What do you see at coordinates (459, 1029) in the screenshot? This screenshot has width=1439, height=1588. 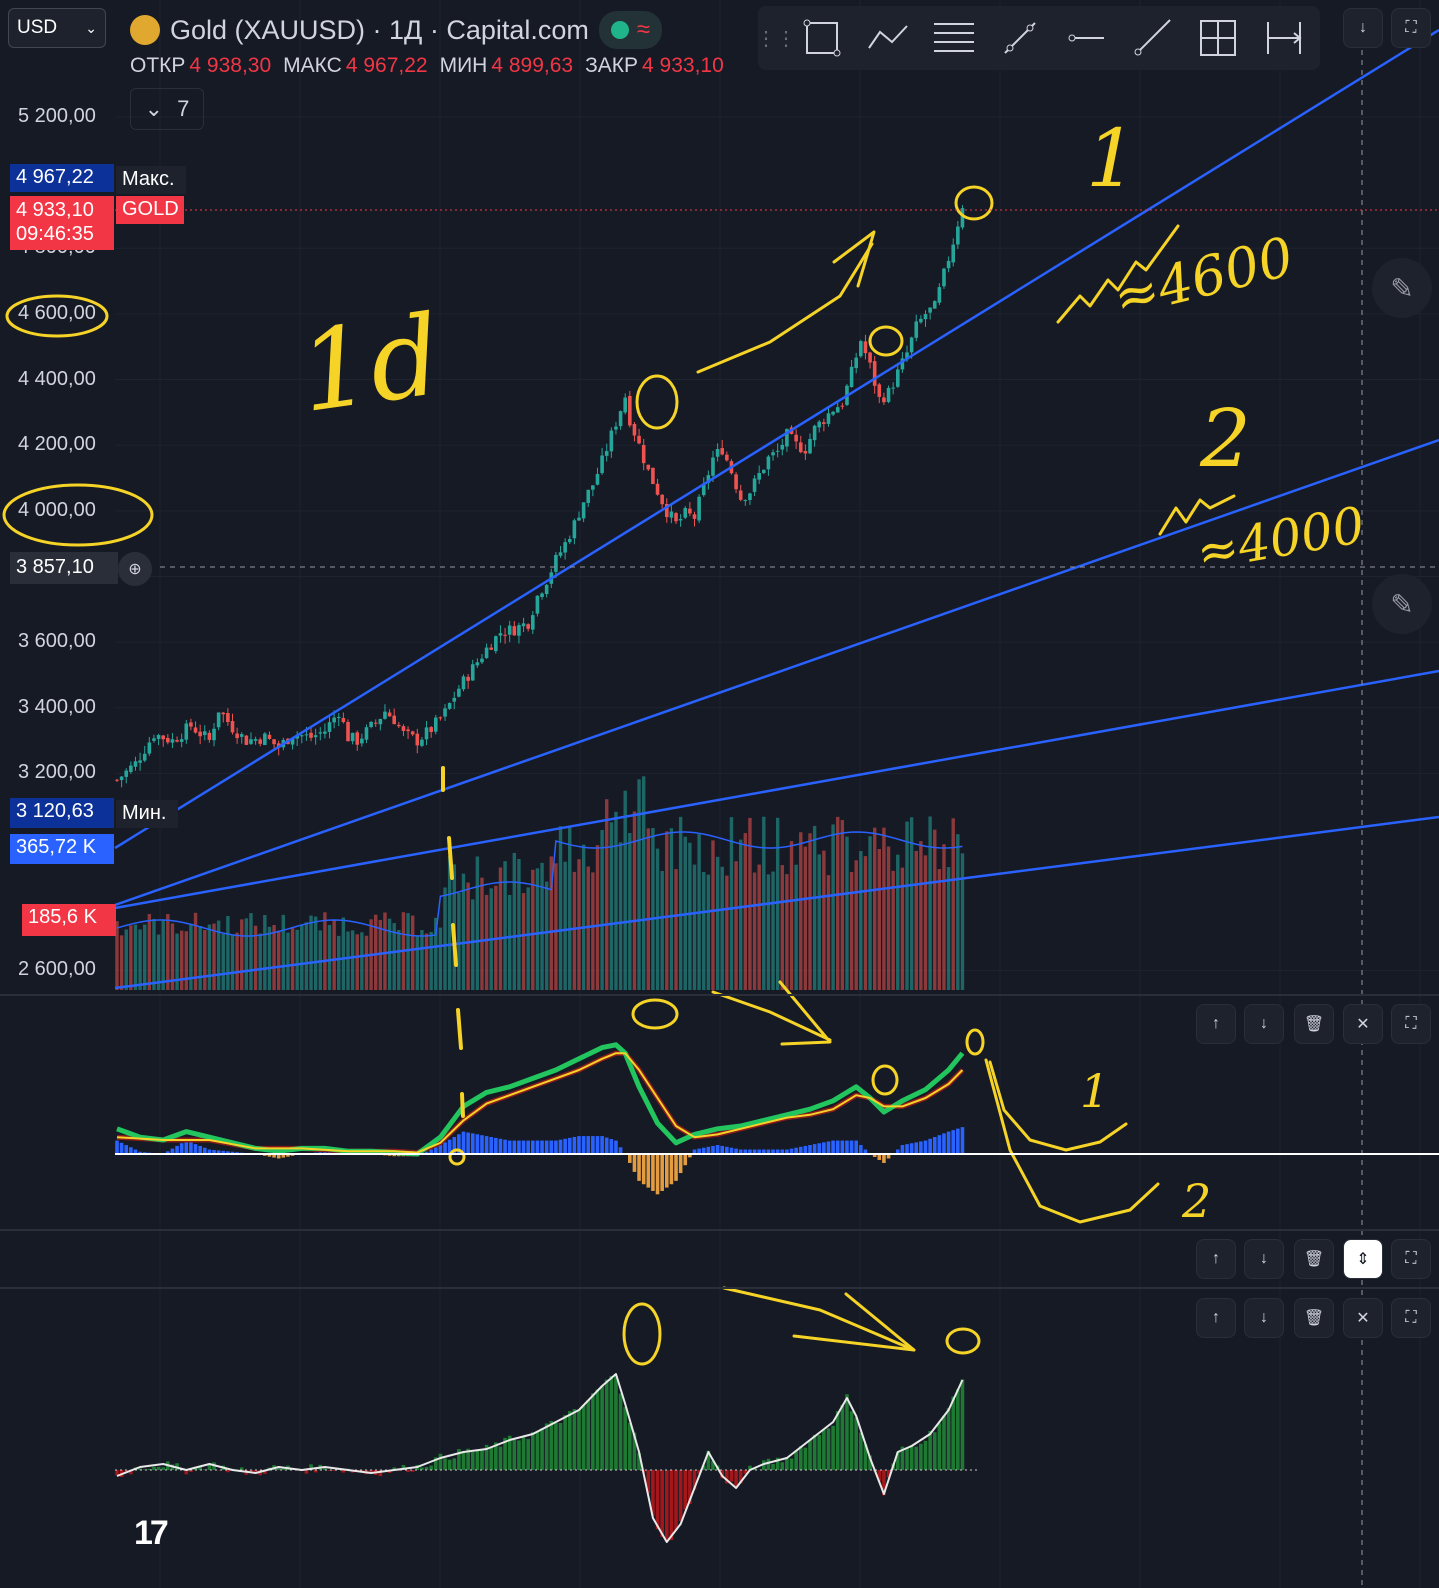 I see `dash-note` at bounding box center [459, 1029].